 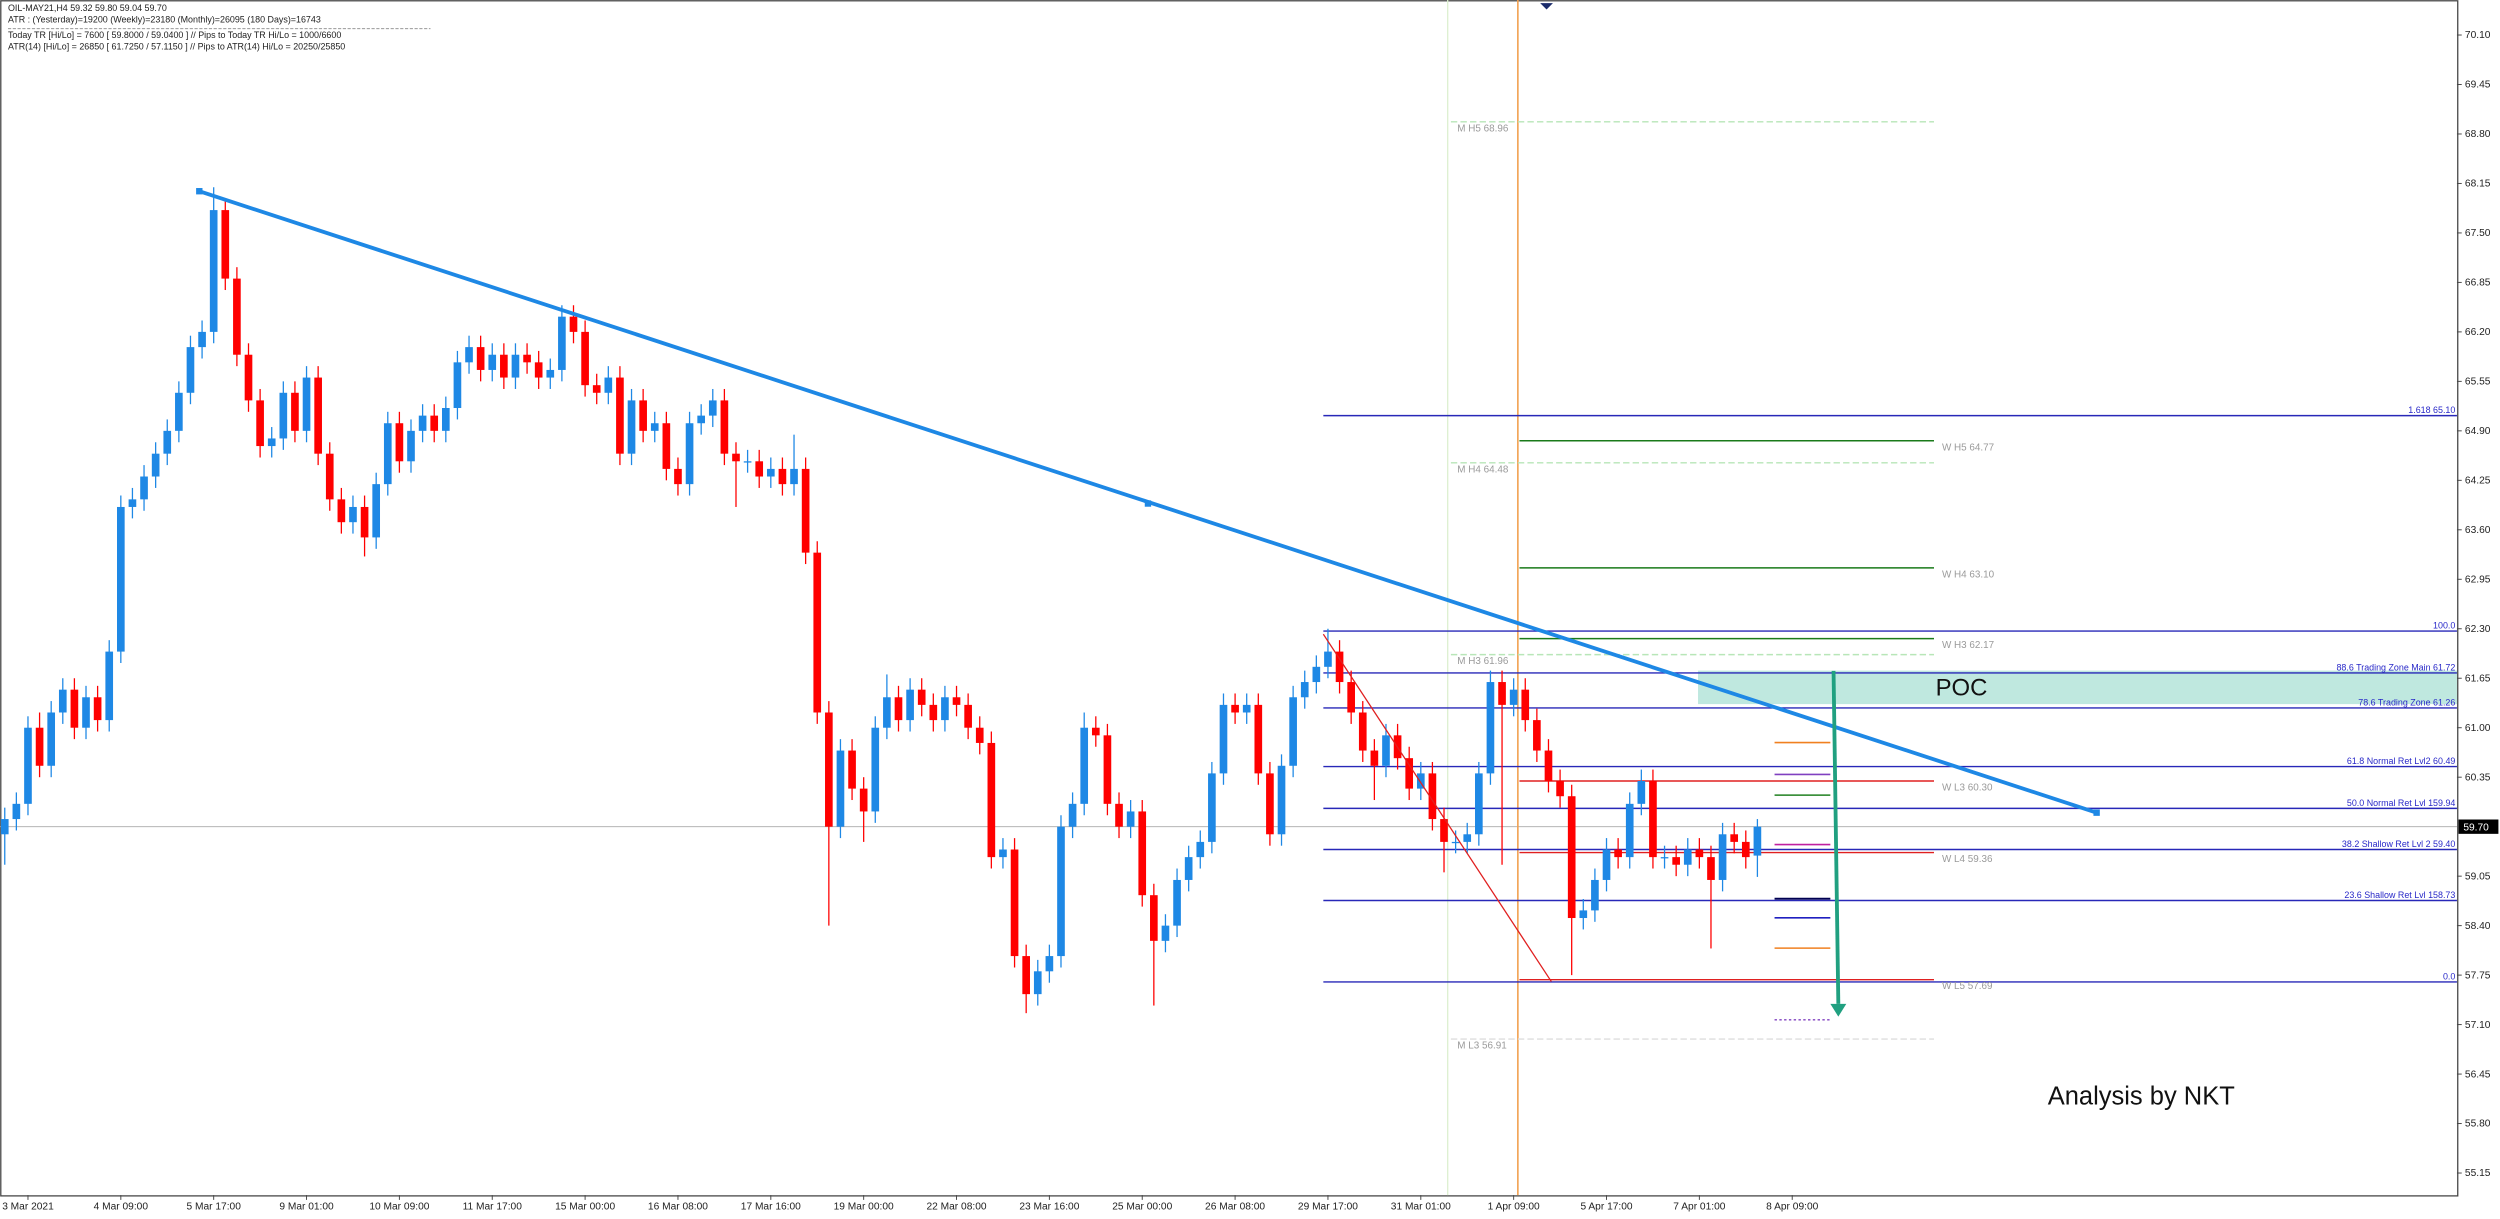 What do you see at coordinates (957, 1206) in the screenshot?
I see `x-tick-label: 22 Mar 08:00` at bounding box center [957, 1206].